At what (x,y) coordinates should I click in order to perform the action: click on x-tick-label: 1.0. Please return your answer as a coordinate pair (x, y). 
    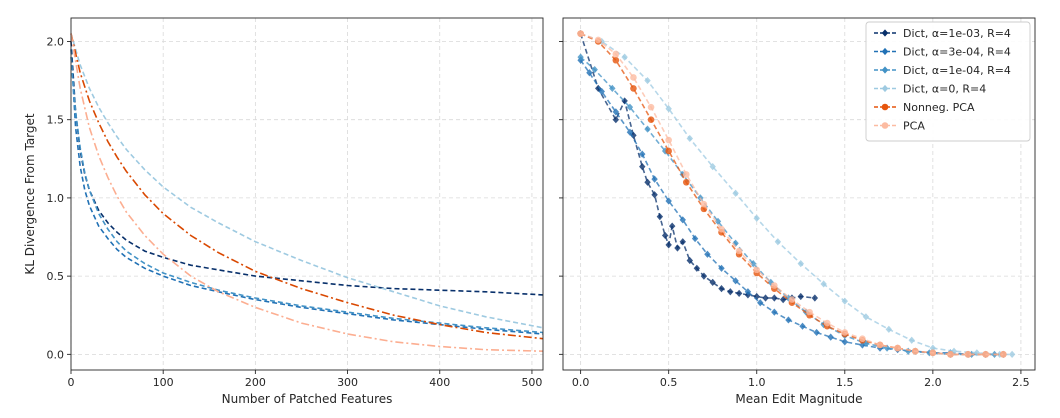
    Looking at the image, I should click on (757, 382).